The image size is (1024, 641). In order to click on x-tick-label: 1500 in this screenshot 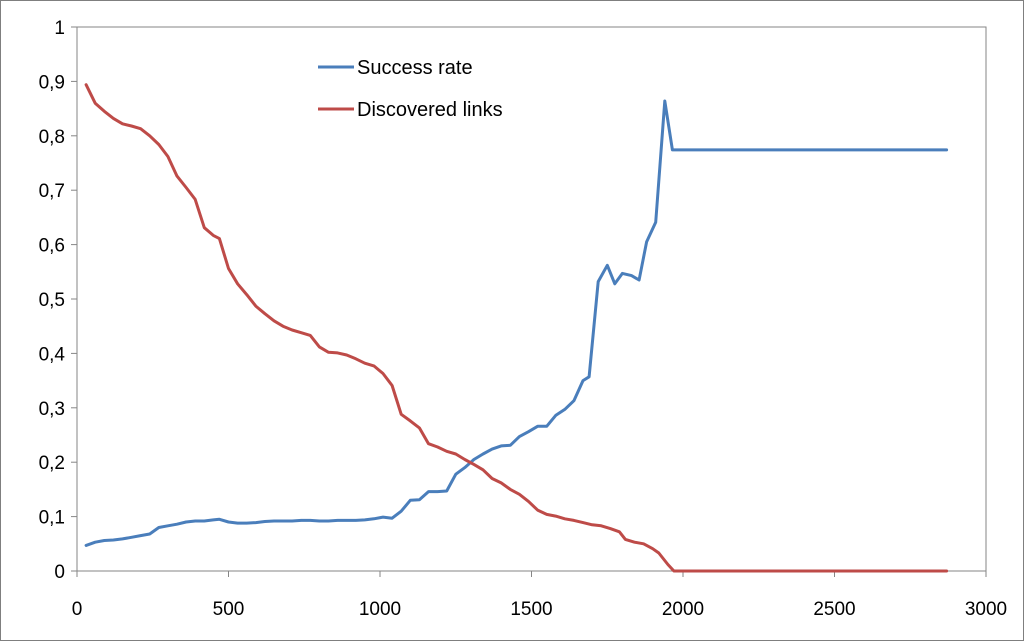, I will do `click(531, 609)`.